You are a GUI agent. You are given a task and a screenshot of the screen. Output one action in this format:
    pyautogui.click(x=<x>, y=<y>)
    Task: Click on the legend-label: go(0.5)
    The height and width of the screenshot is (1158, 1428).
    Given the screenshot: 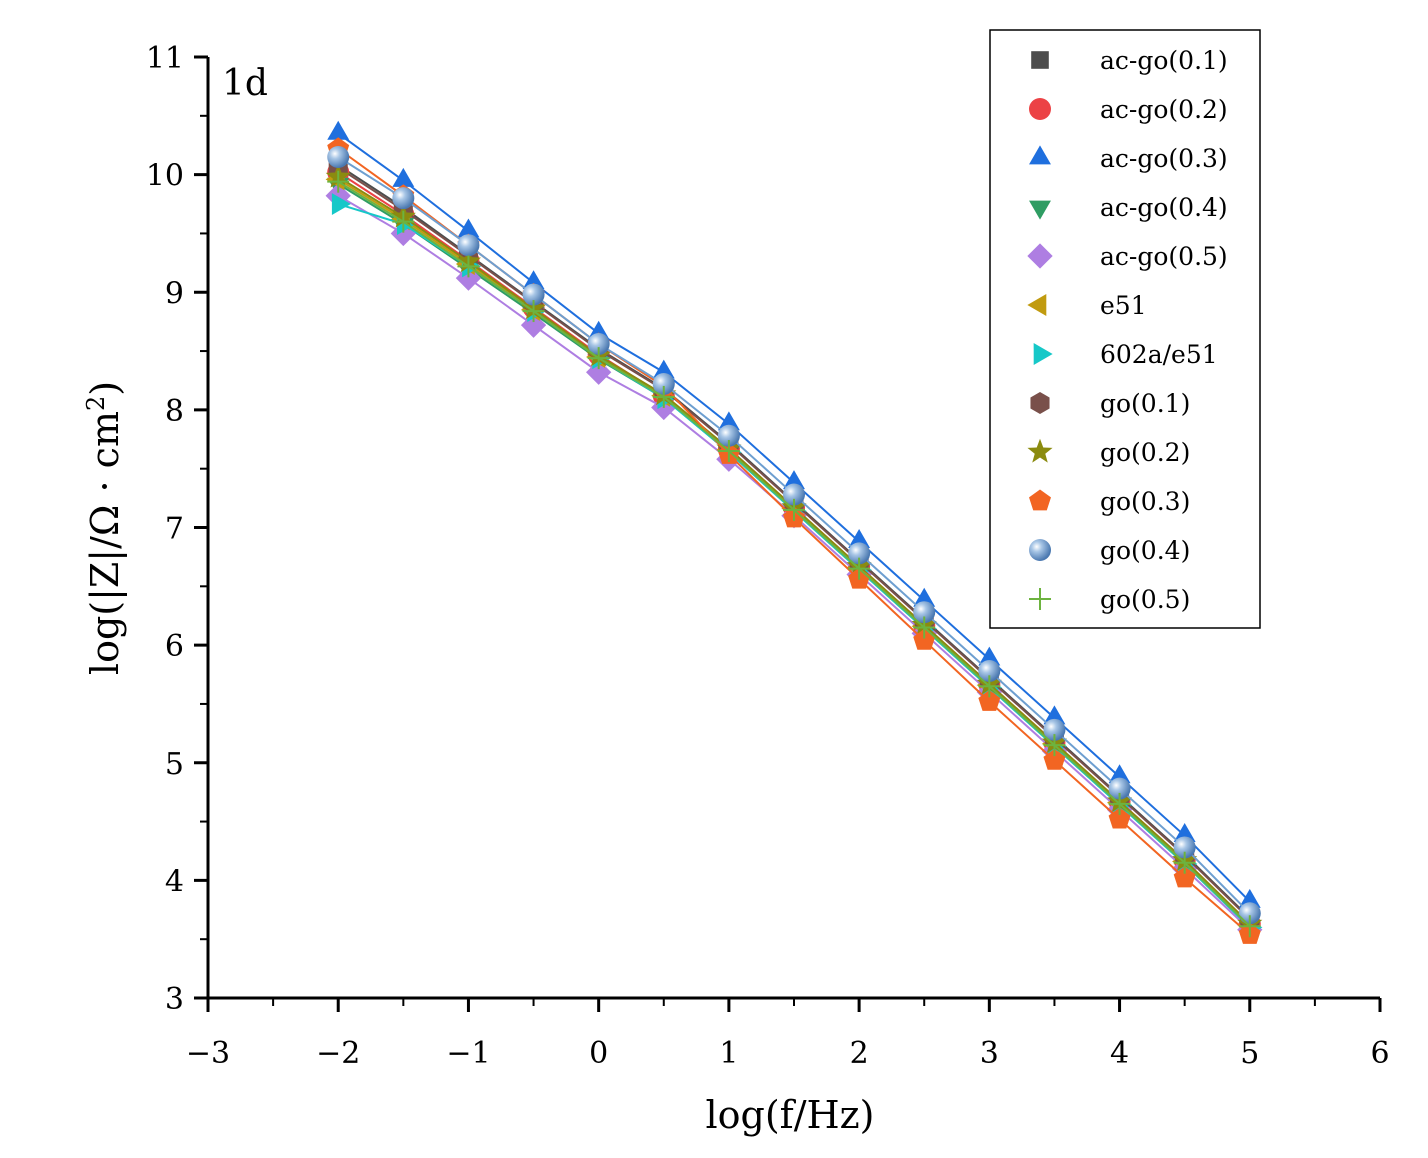 What is the action you would take?
    pyautogui.click(x=1145, y=599)
    